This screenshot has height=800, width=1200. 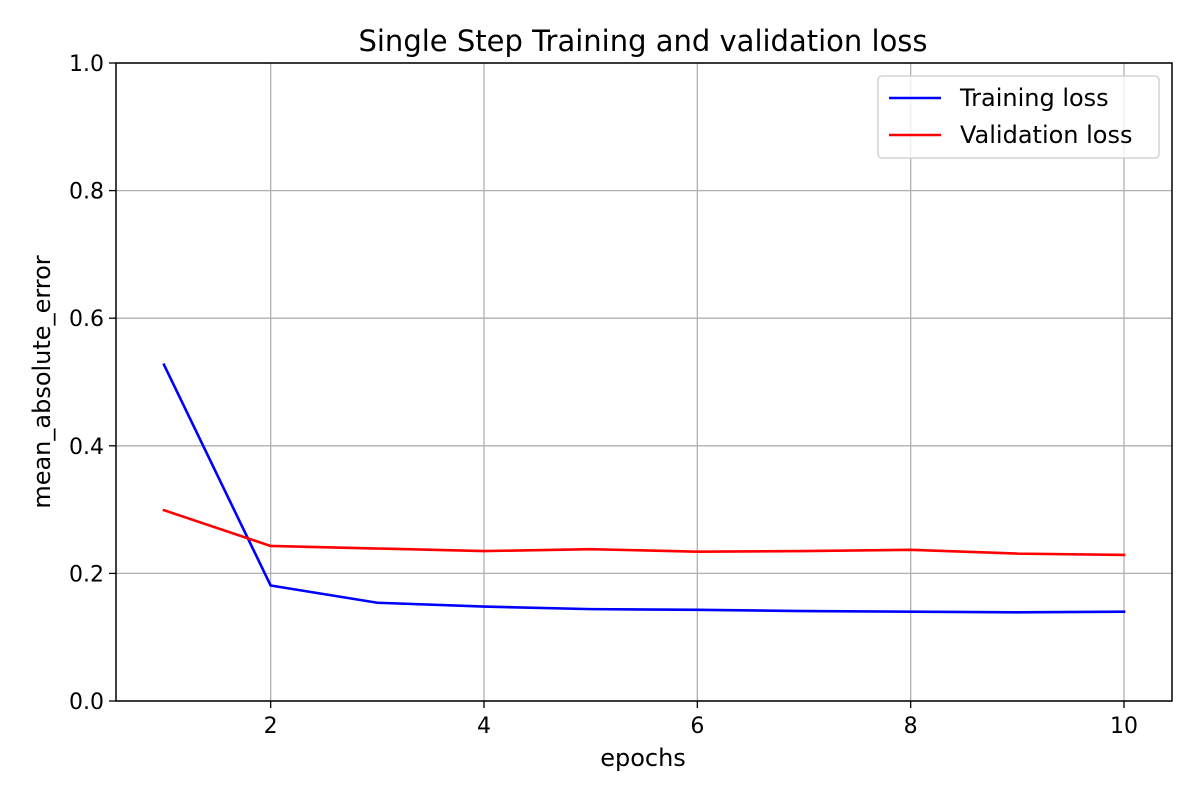 I want to click on y-tick-label: 0.4, so click(x=86, y=447).